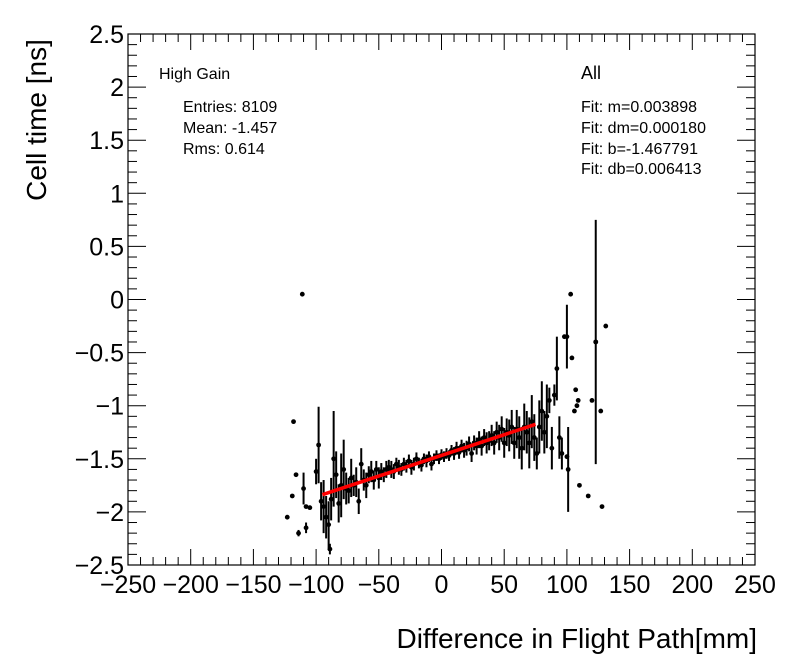 The image size is (796, 672). I want to click on fit-b-label: Fit: b=-1.467791, so click(639, 149).